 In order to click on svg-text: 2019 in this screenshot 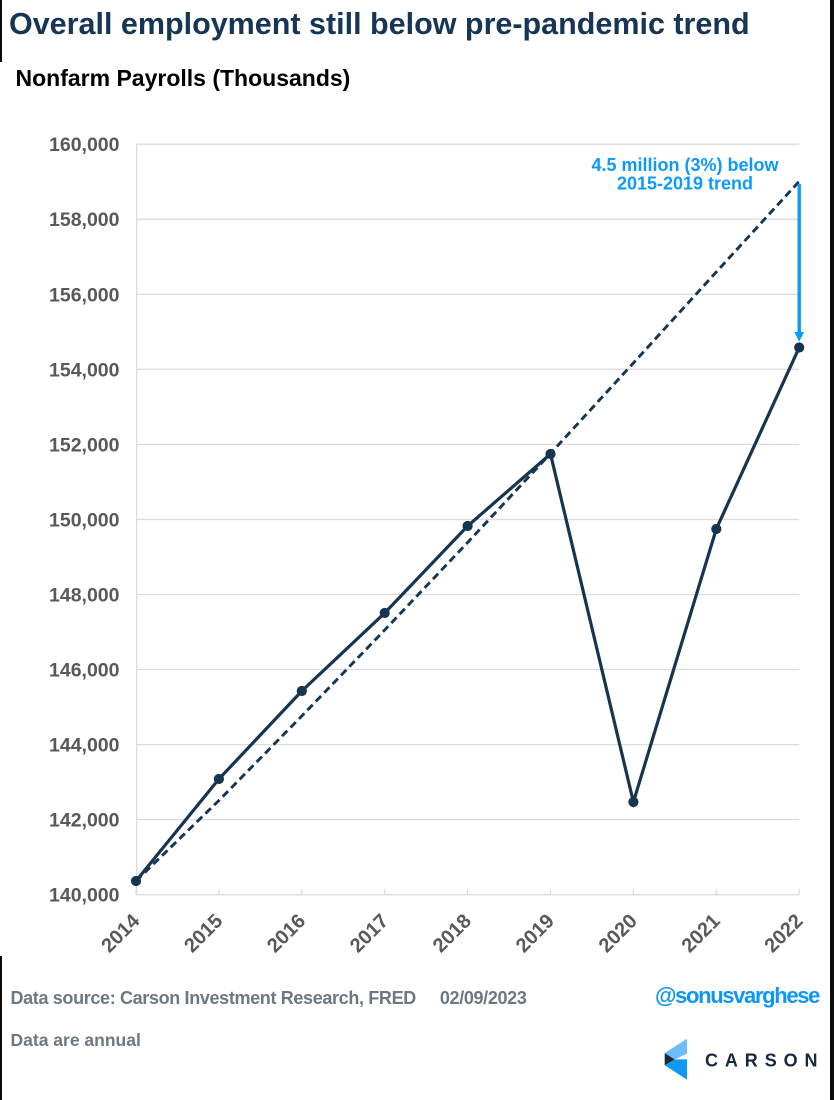, I will do `click(535, 933)`.